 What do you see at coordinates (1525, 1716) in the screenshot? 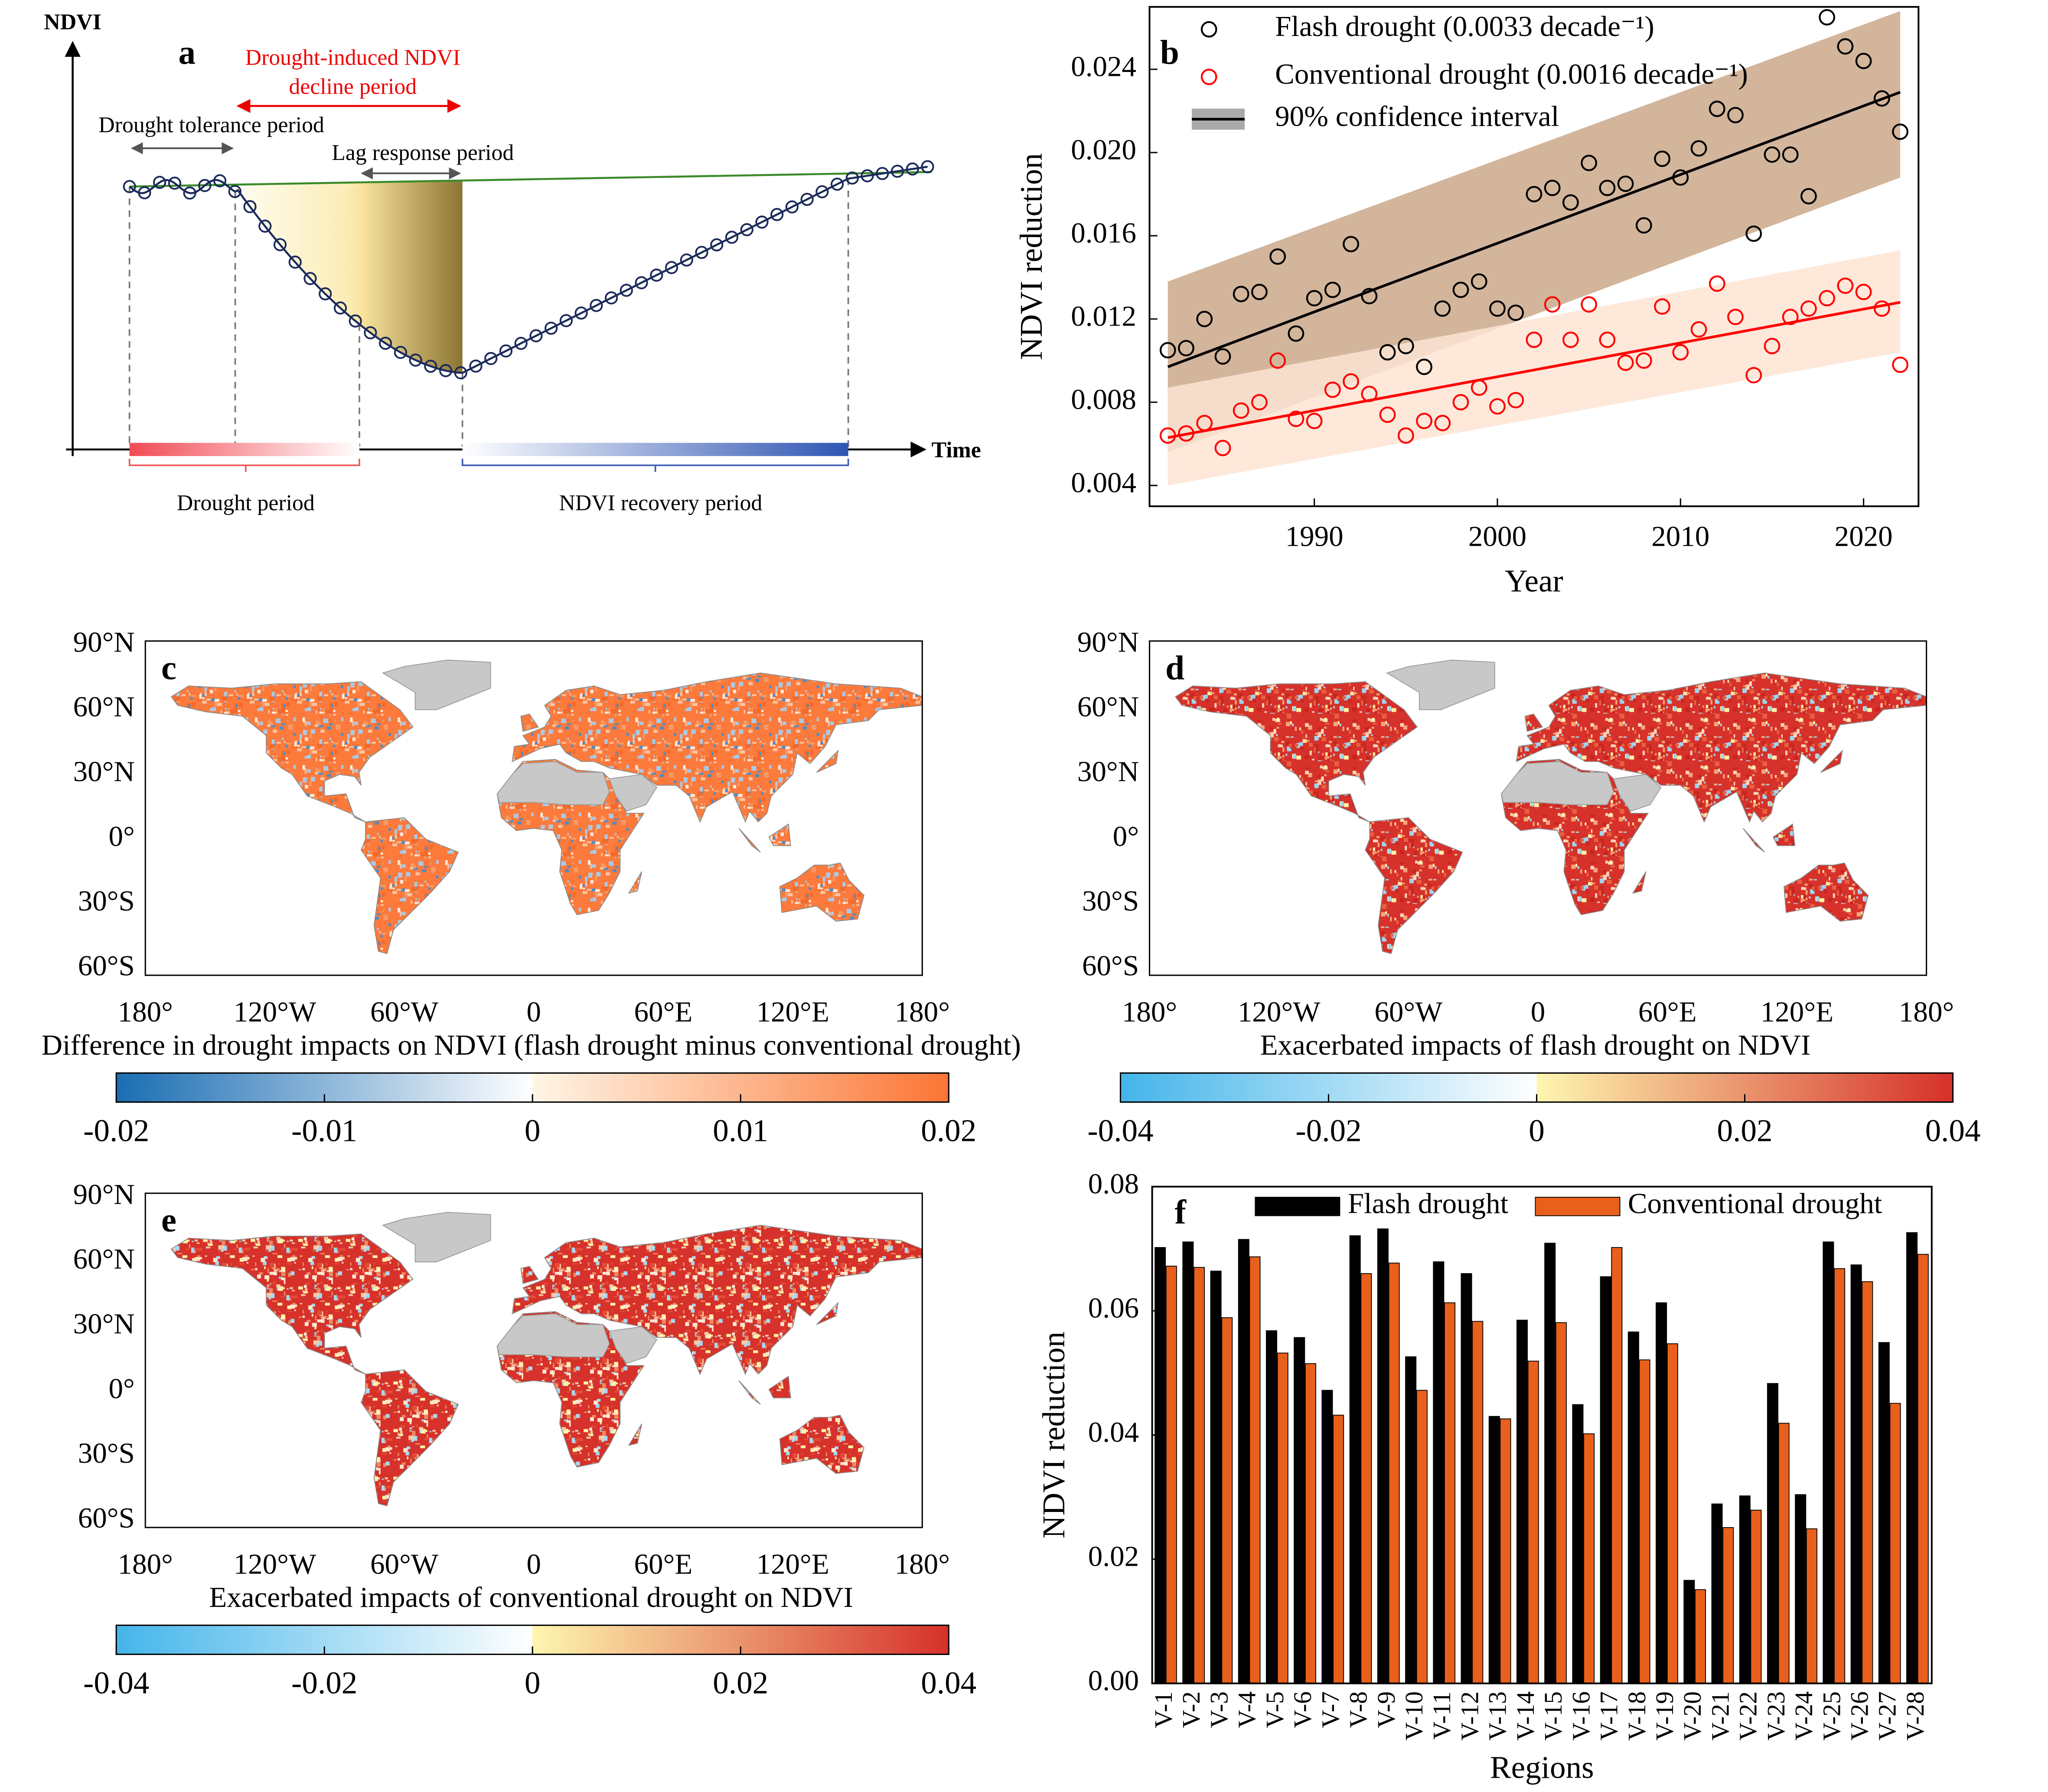
I see `x-tick-label: V-14` at bounding box center [1525, 1716].